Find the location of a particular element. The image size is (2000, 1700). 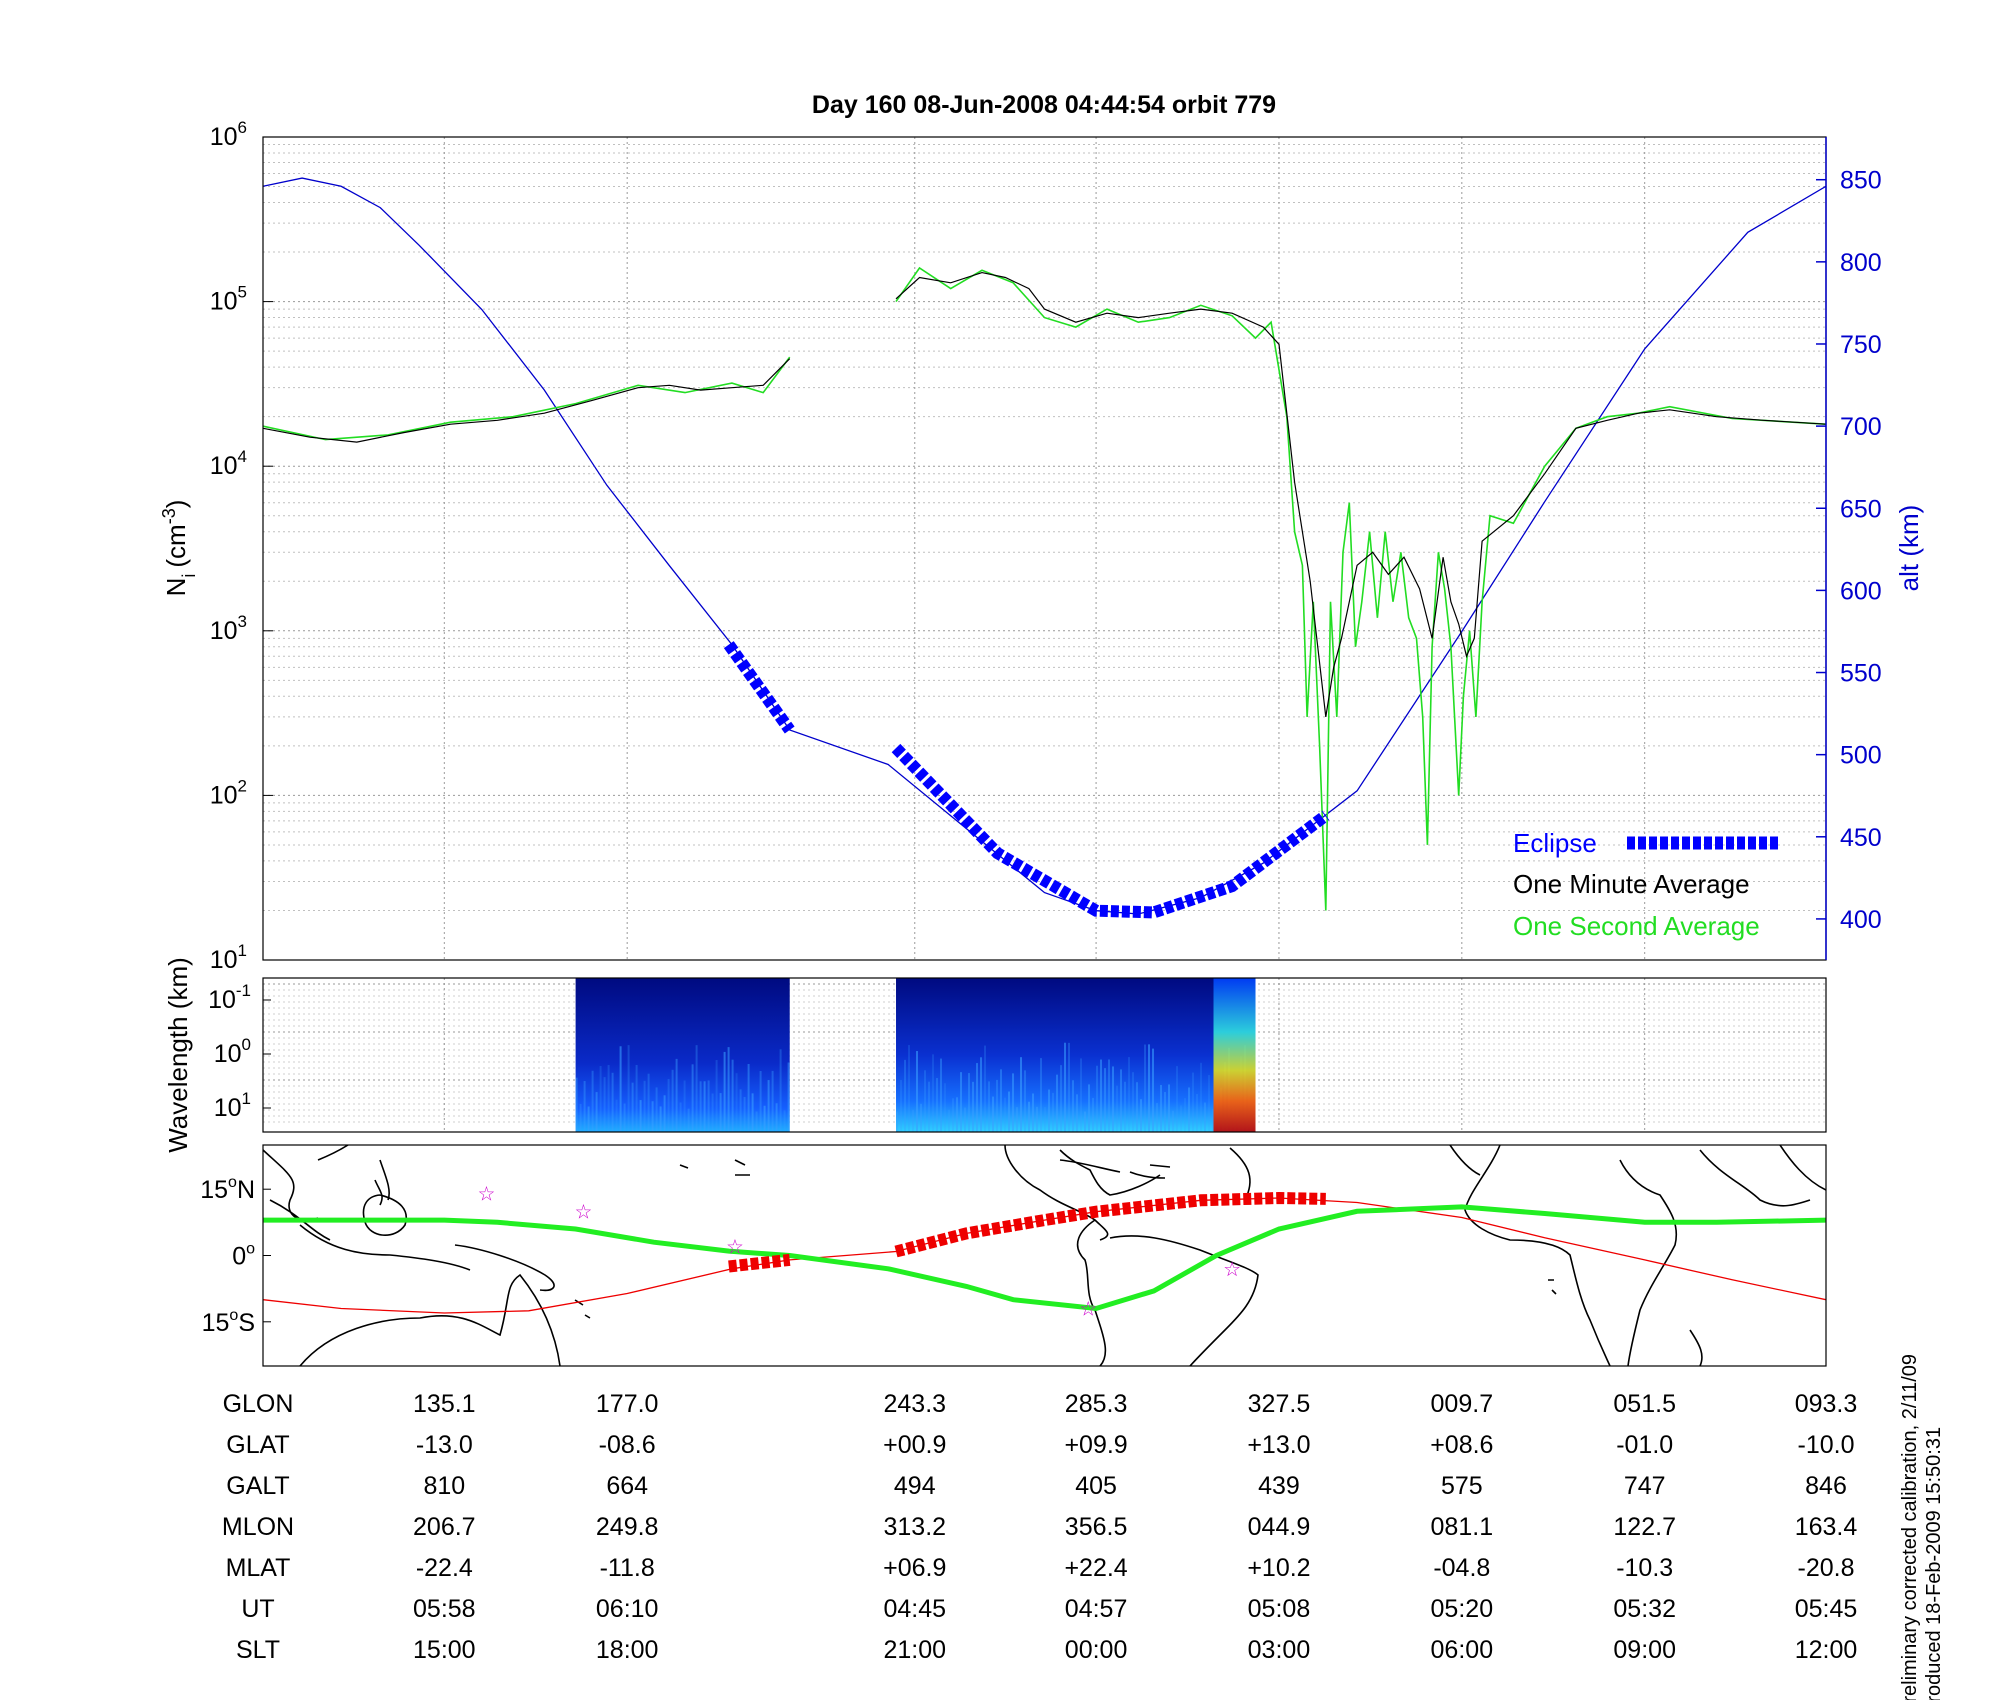

altitude-tick-label: 500 is located at coordinates (1861, 756).